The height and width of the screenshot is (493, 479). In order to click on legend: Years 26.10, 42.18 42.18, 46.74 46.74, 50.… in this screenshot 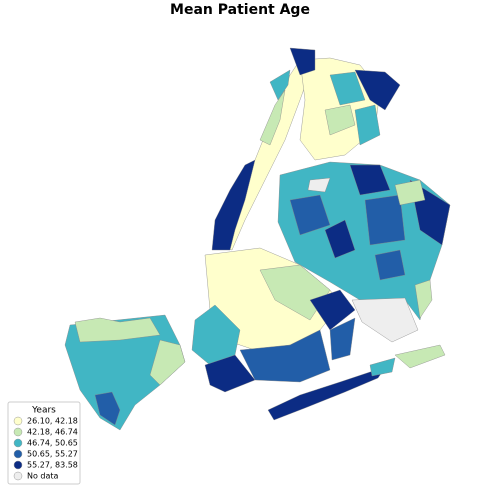, I will do `click(44, 443)`.